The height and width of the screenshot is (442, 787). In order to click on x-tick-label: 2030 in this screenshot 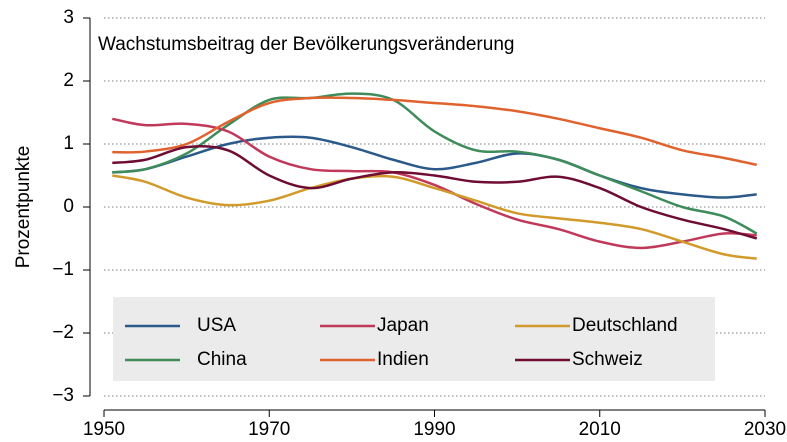, I will do `click(765, 429)`.